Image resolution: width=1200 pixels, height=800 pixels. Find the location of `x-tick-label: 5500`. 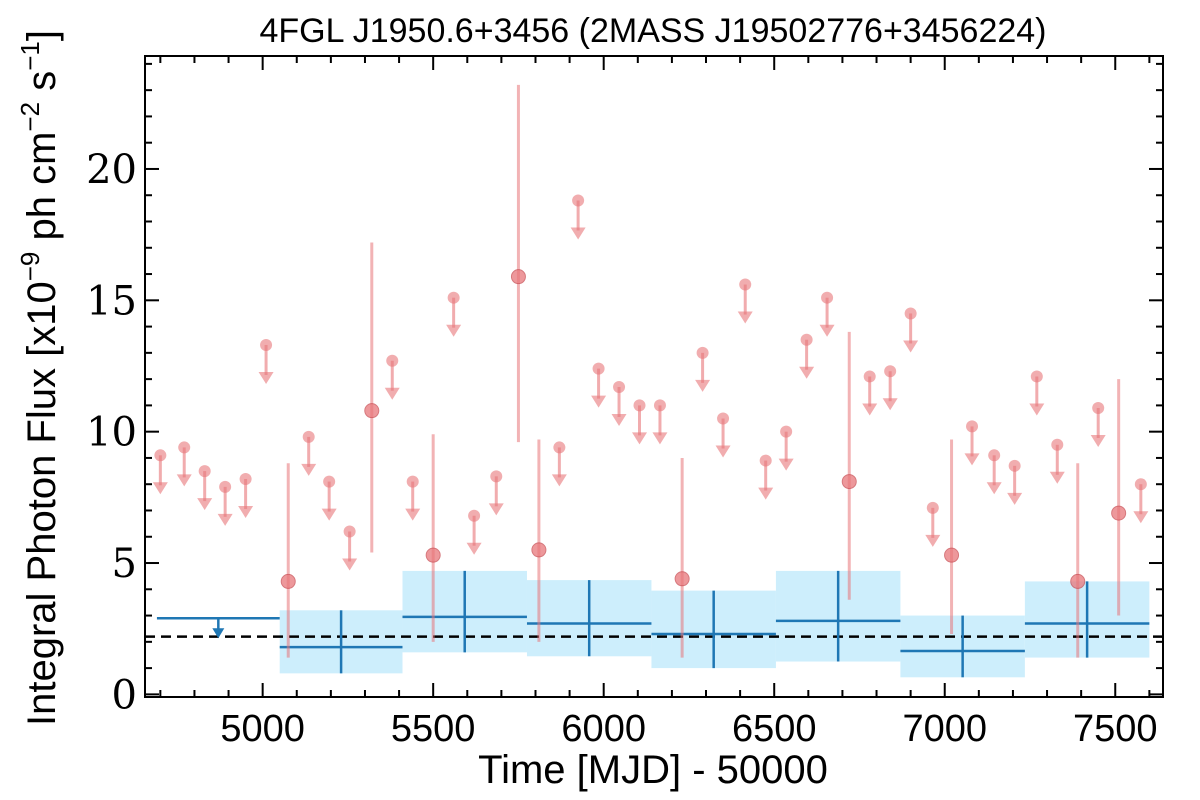

x-tick-label: 5500 is located at coordinates (433, 729).